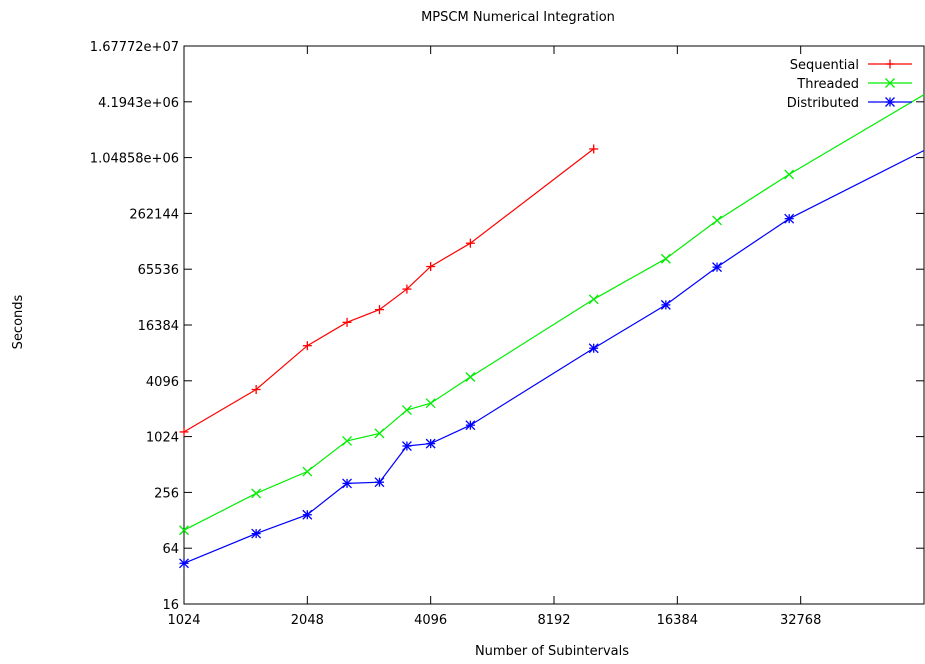 This screenshot has height=664, width=925. I want to click on legend-label-distributed: Distributed, so click(823, 103).